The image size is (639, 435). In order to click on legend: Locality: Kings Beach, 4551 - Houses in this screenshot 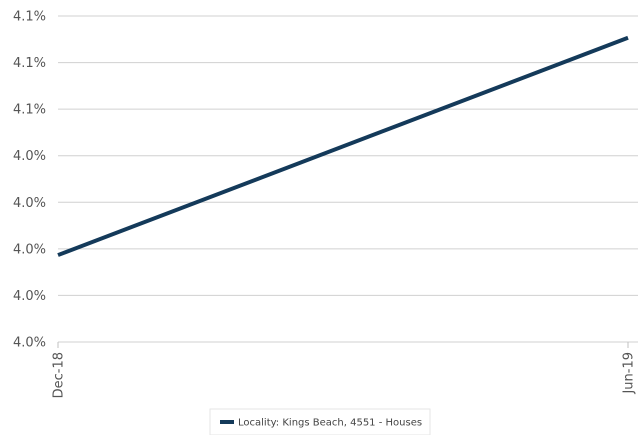, I will do `click(320, 421)`.